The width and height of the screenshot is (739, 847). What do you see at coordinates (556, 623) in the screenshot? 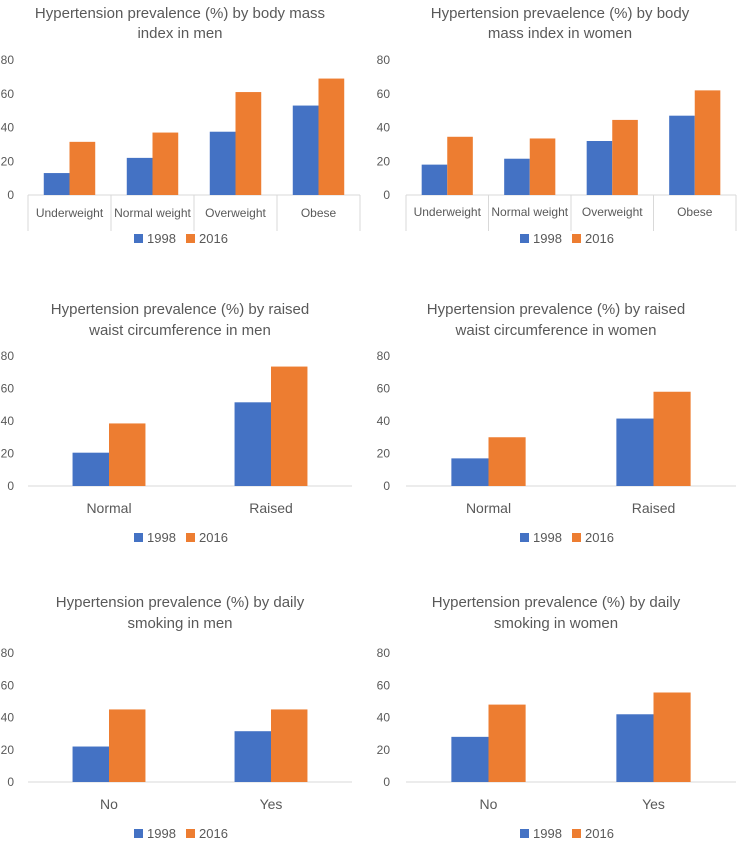
I see `chart-title-line: smoking in women` at bounding box center [556, 623].